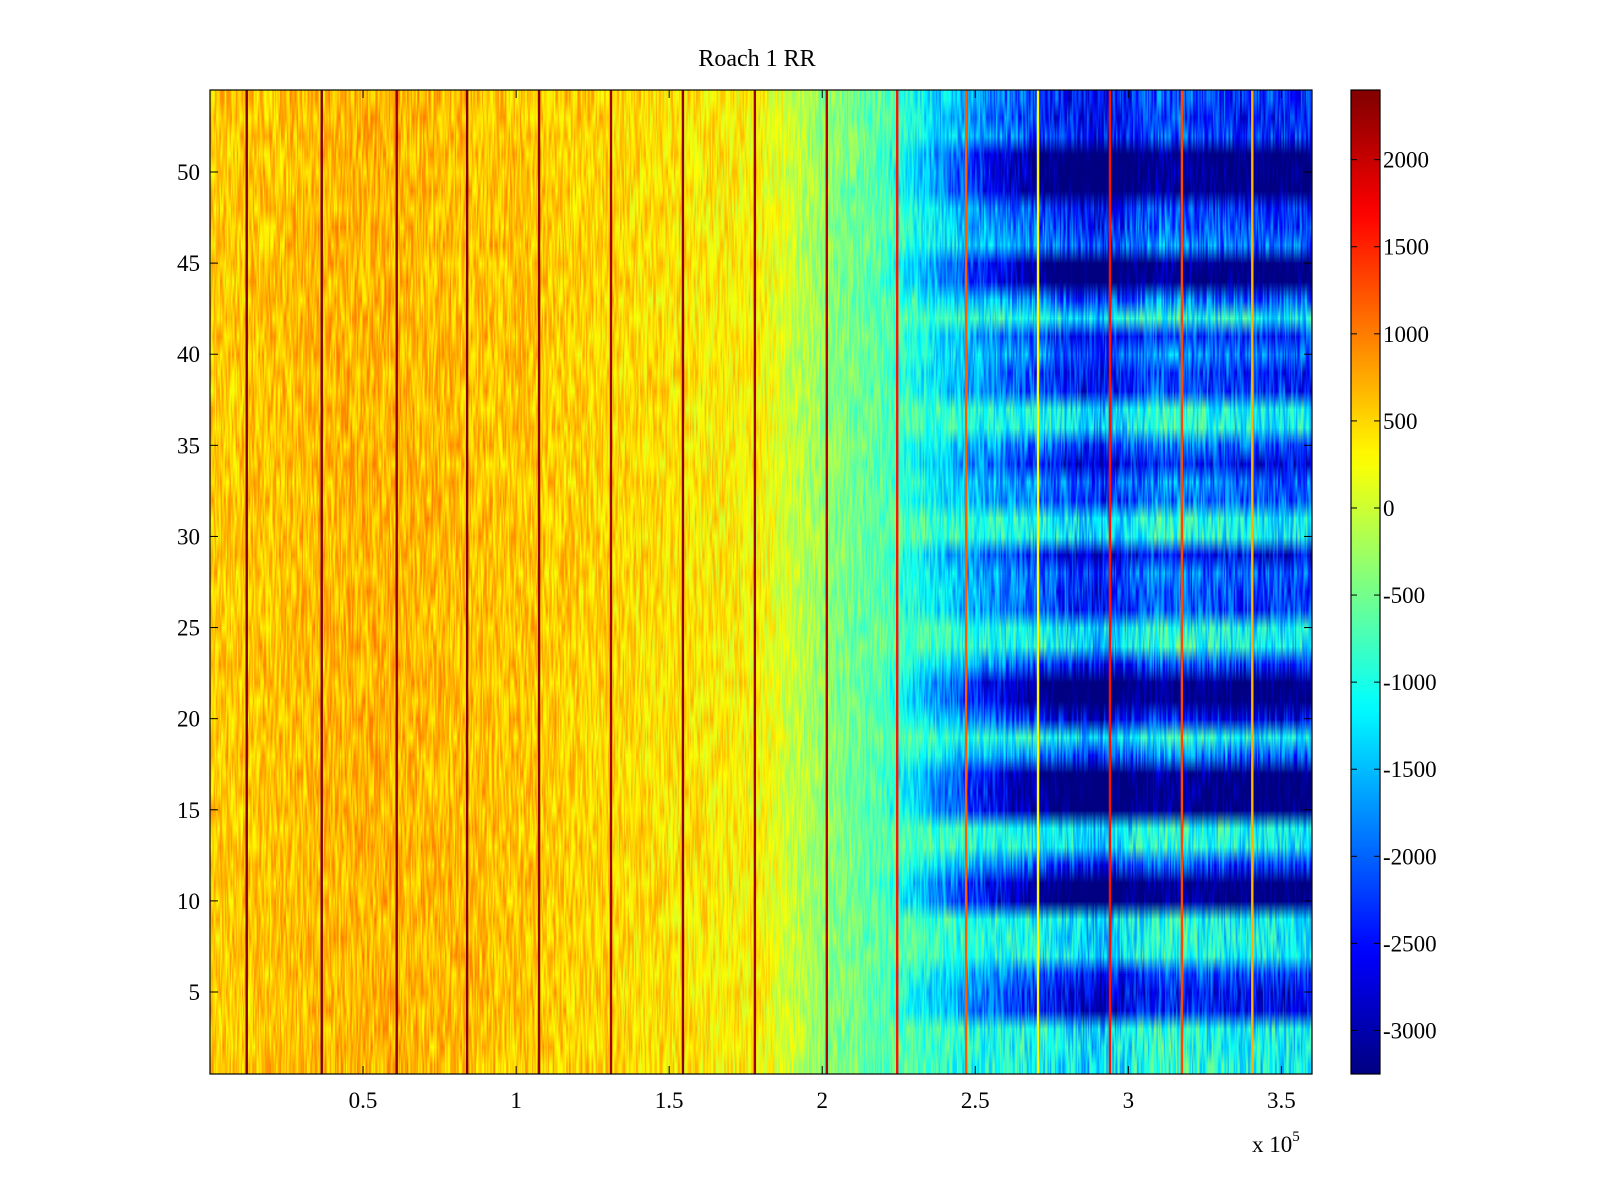 This screenshot has height=1200, width=1600. I want to click on x-tick-label: 3.5, so click(1281, 1100).